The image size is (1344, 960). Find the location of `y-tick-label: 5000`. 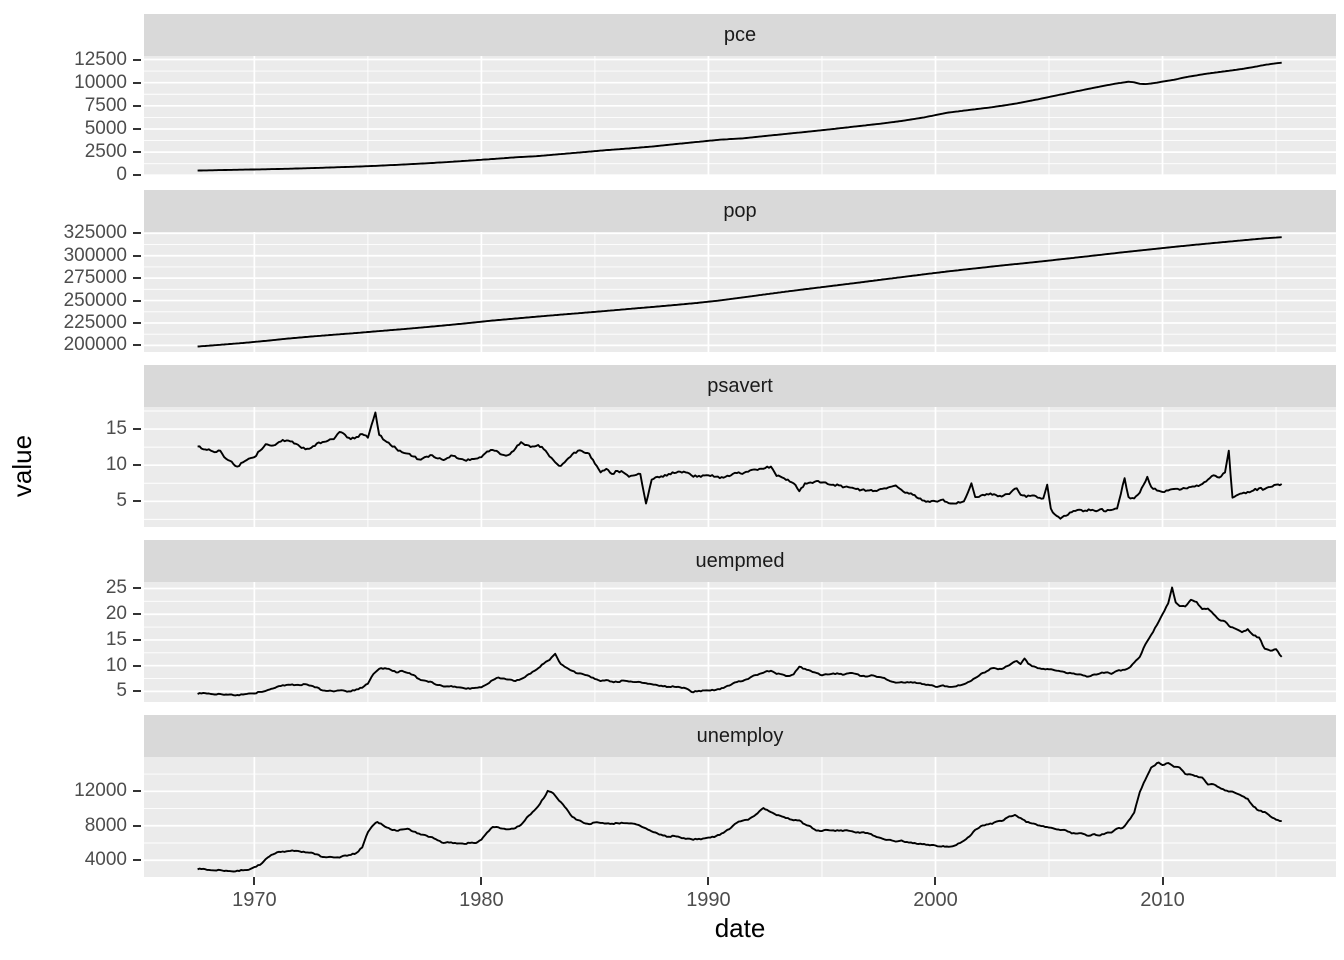

y-tick-label: 5000 is located at coordinates (105, 128).